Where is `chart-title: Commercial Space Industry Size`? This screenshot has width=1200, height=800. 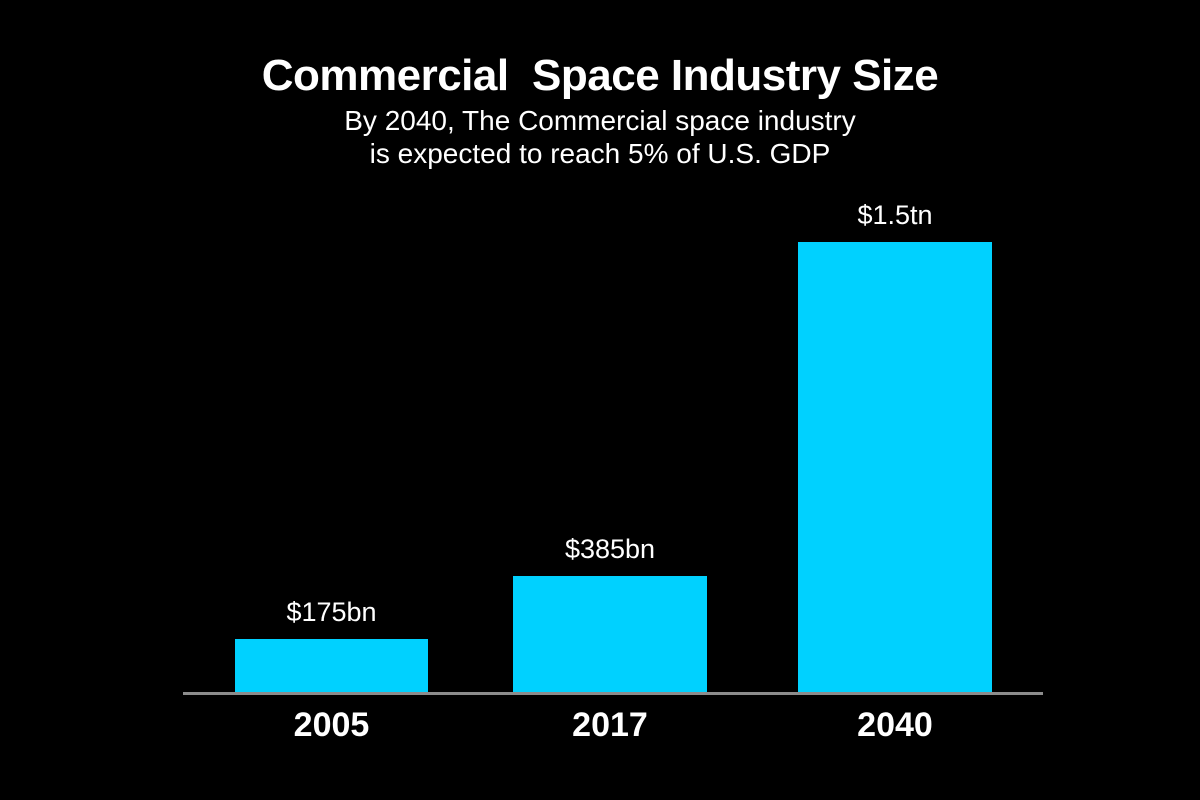
chart-title: Commercial Space Industry Size is located at coordinates (600, 75).